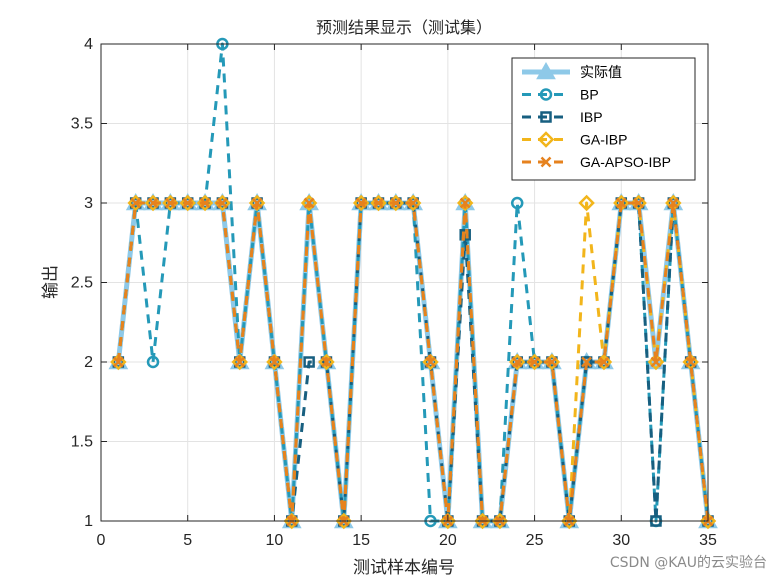 The height and width of the screenshot is (586, 781). Describe the element at coordinates (574, 139) in the screenshot. I see `legend-entry-3: GA-IBP` at that location.